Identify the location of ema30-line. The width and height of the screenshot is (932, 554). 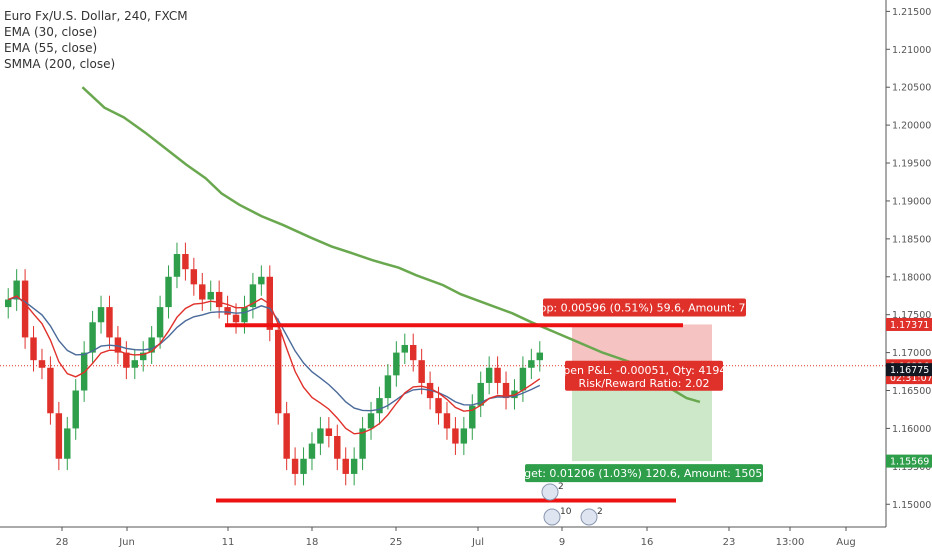
(274, 365).